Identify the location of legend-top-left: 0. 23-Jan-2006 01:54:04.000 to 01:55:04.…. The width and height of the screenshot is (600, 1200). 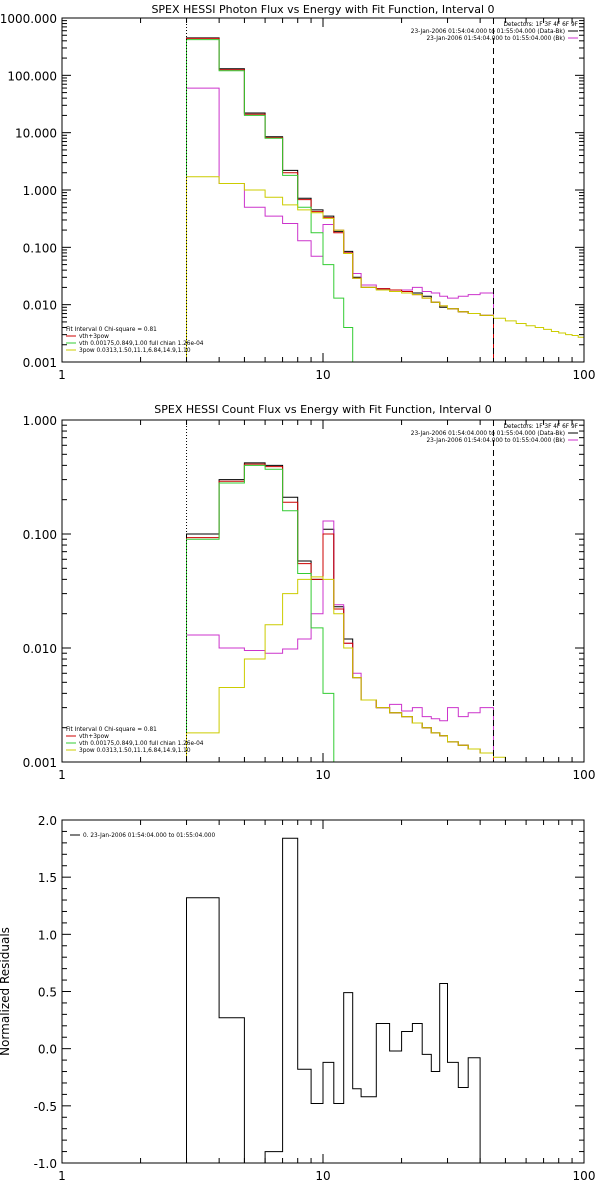
(142, 836).